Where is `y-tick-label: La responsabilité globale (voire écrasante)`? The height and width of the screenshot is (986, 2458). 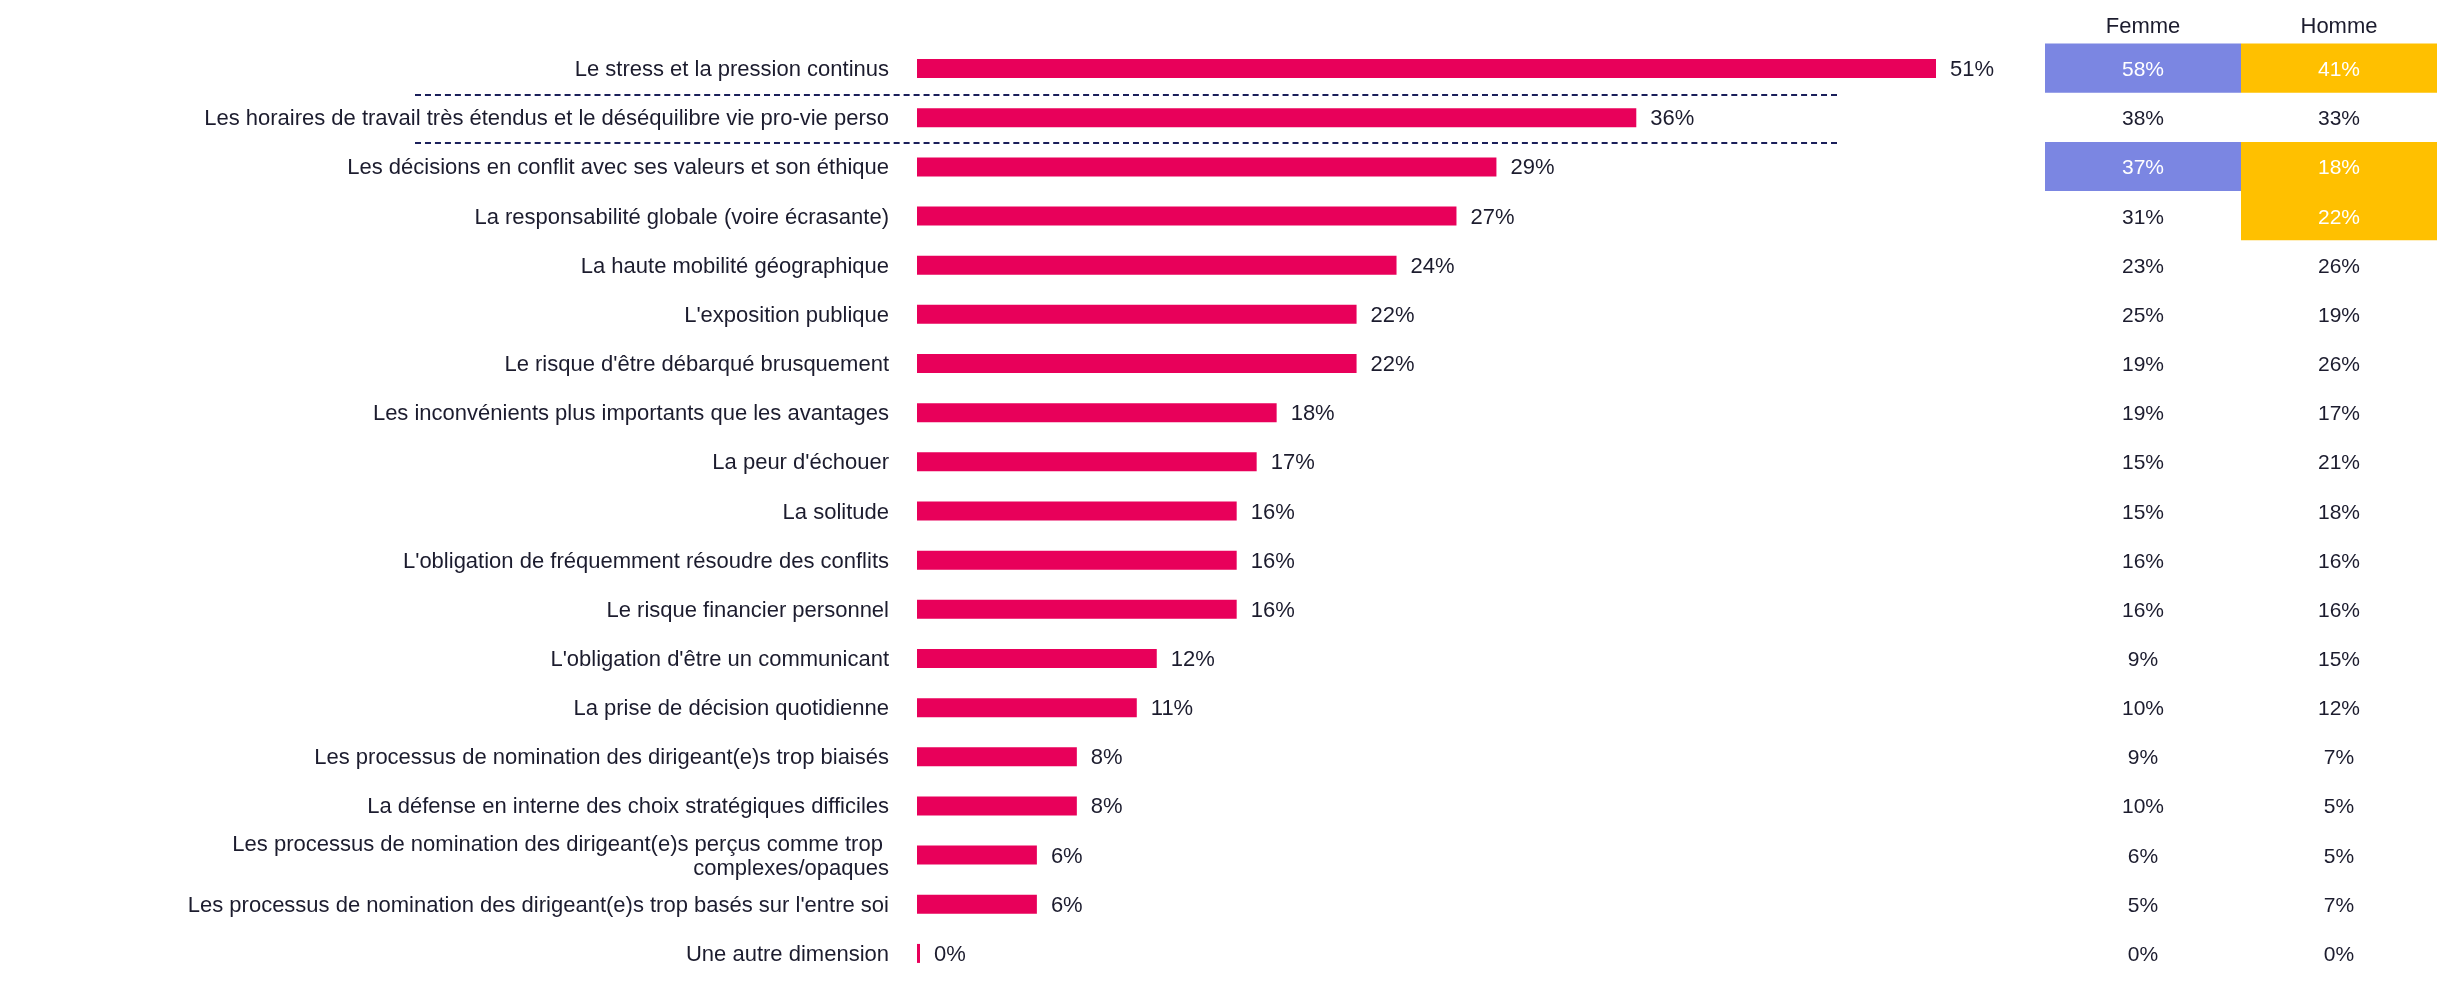
y-tick-label: La responsabilité globale (voire écrasante) is located at coordinates (681, 216).